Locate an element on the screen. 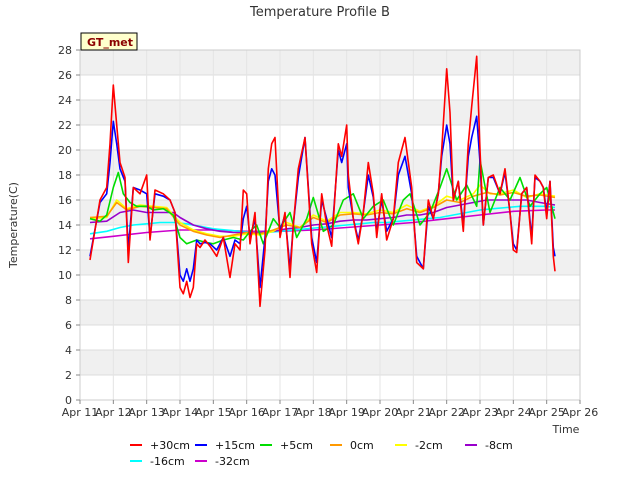  legend-item: 0cm is located at coordinates (352, 445).